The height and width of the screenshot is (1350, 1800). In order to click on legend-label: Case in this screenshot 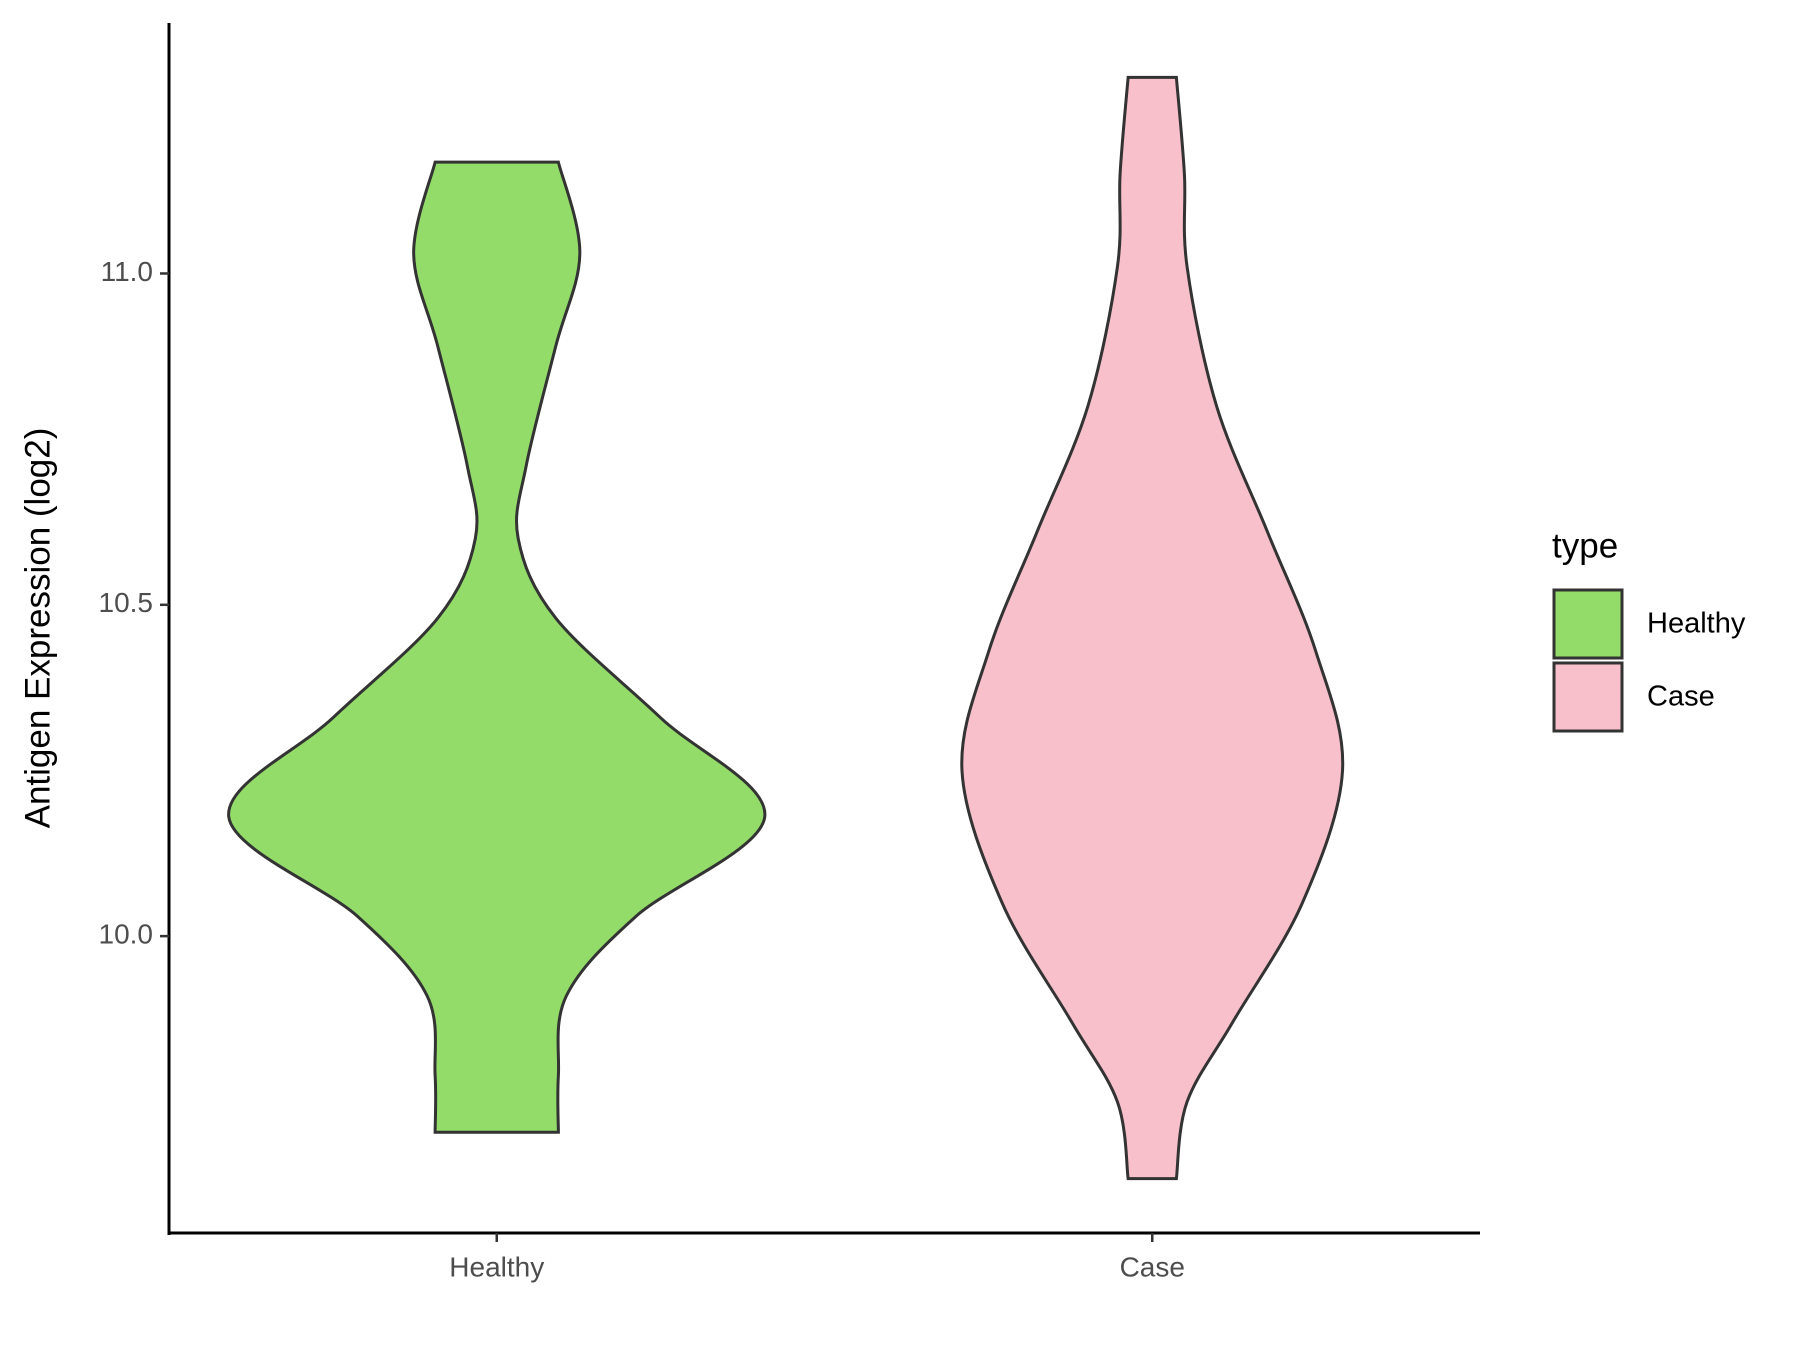, I will do `click(1681, 697)`.